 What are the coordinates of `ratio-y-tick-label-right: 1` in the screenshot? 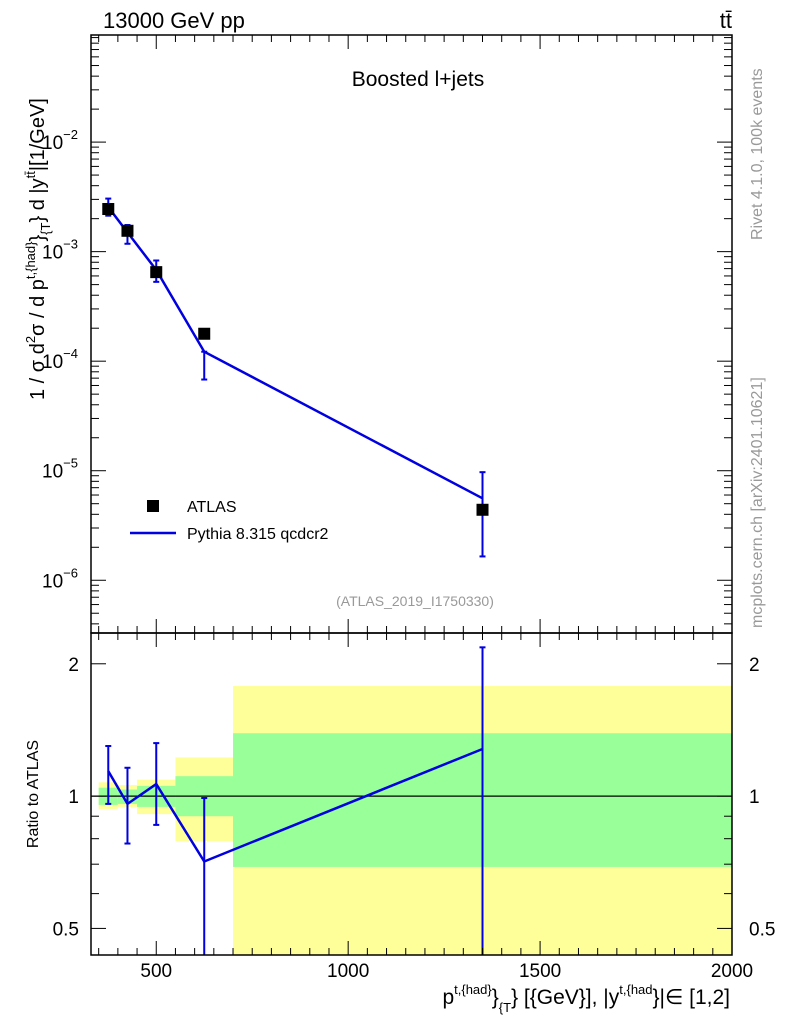 It's located at (754, 797).